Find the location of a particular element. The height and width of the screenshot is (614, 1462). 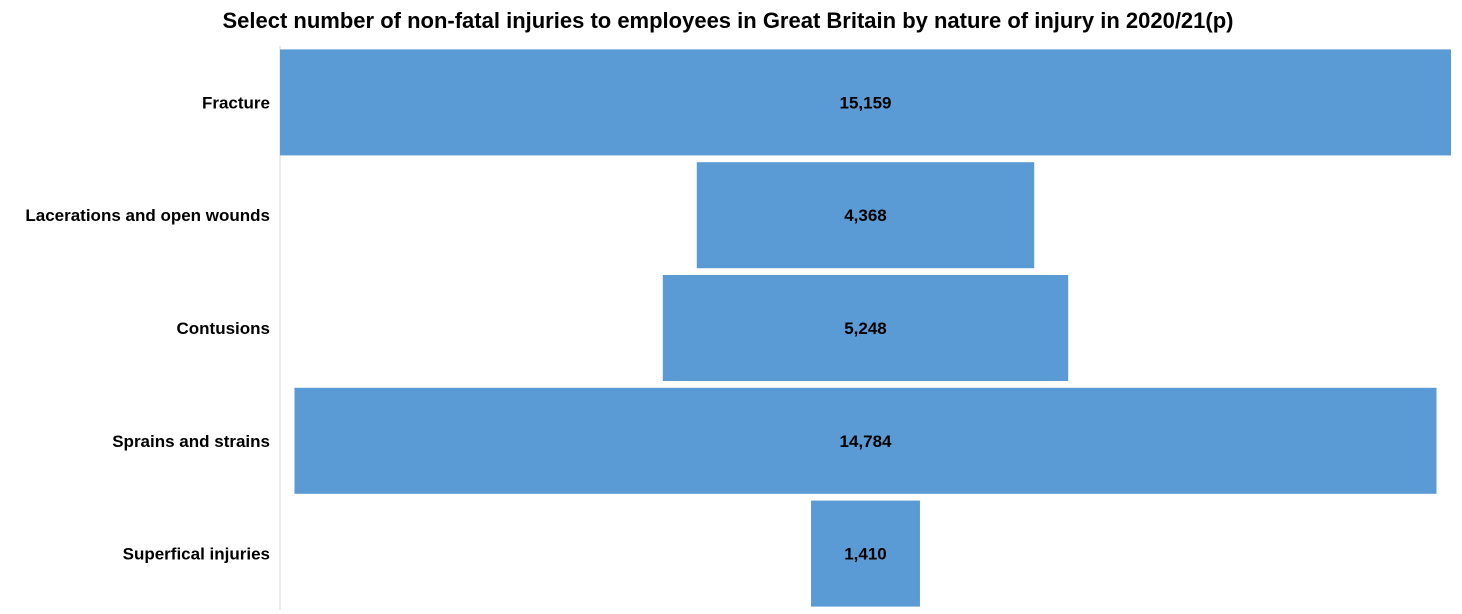

value-labels: 15,159 4,368 5,248 14,784 1,410 is located at coordinates (866, 328).